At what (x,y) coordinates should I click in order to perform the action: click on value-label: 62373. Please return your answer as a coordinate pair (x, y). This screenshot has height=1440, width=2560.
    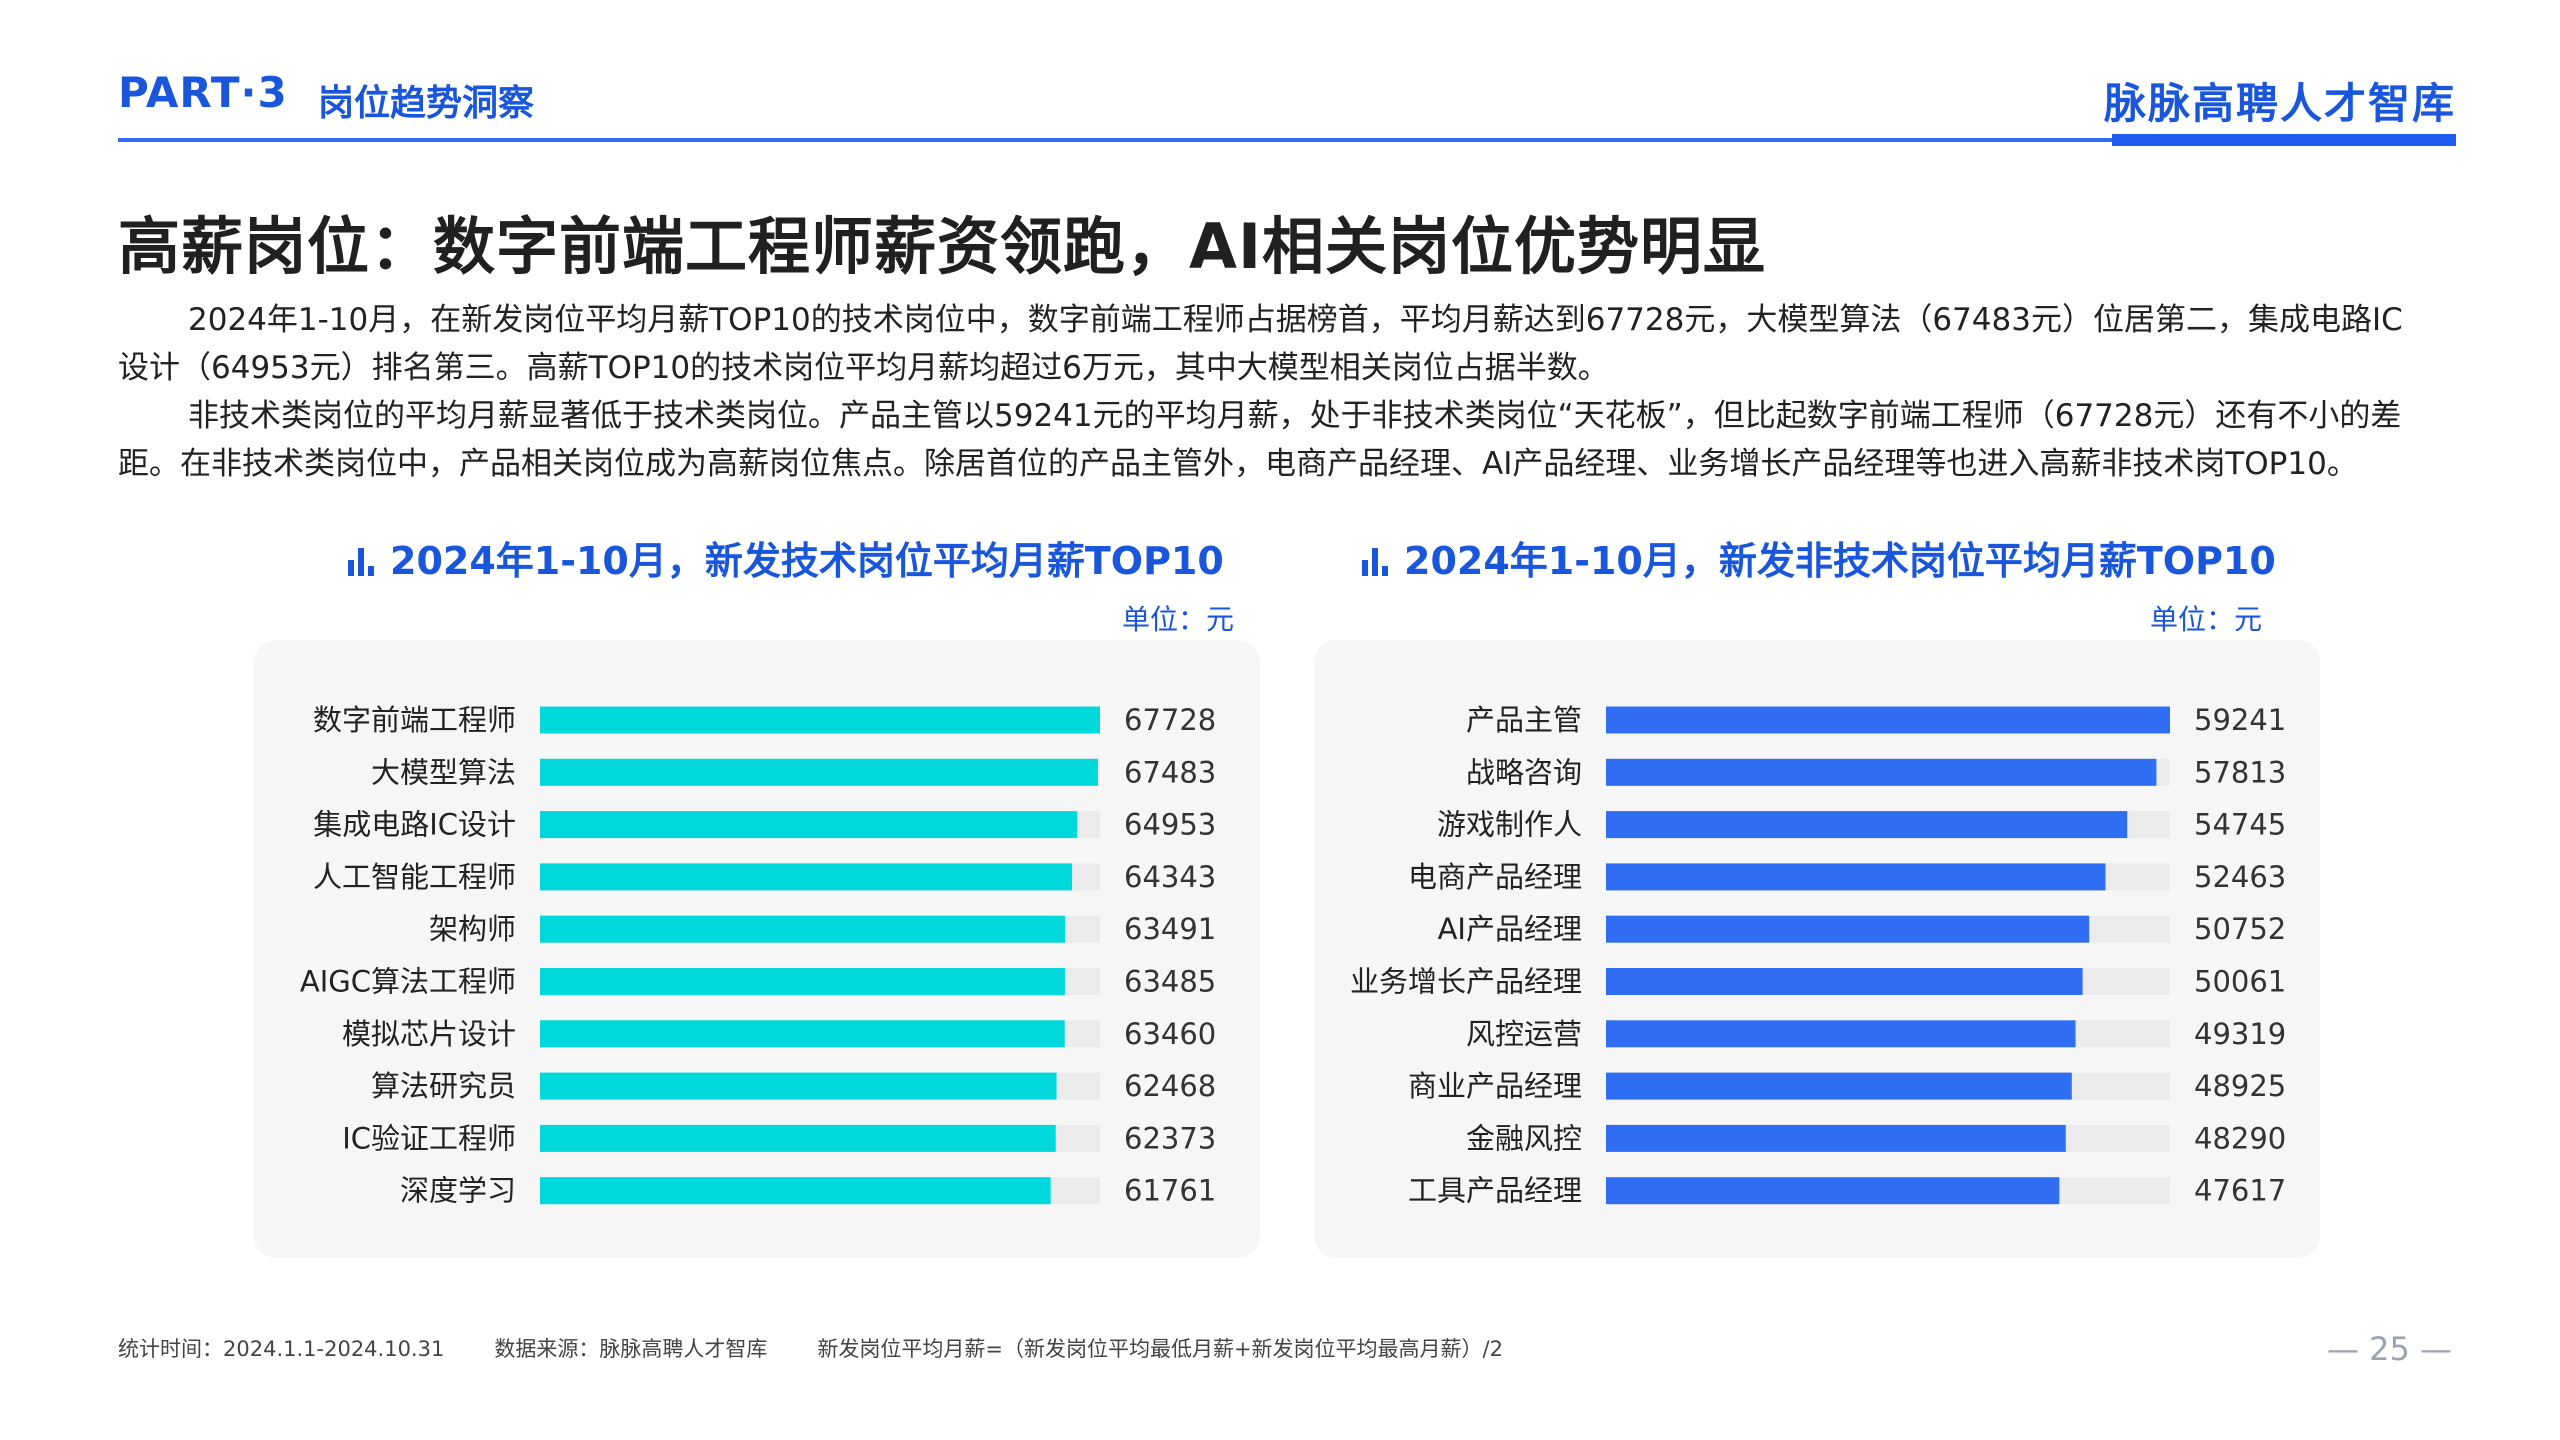
    Looking at the image, I should click on (1170, 1138).